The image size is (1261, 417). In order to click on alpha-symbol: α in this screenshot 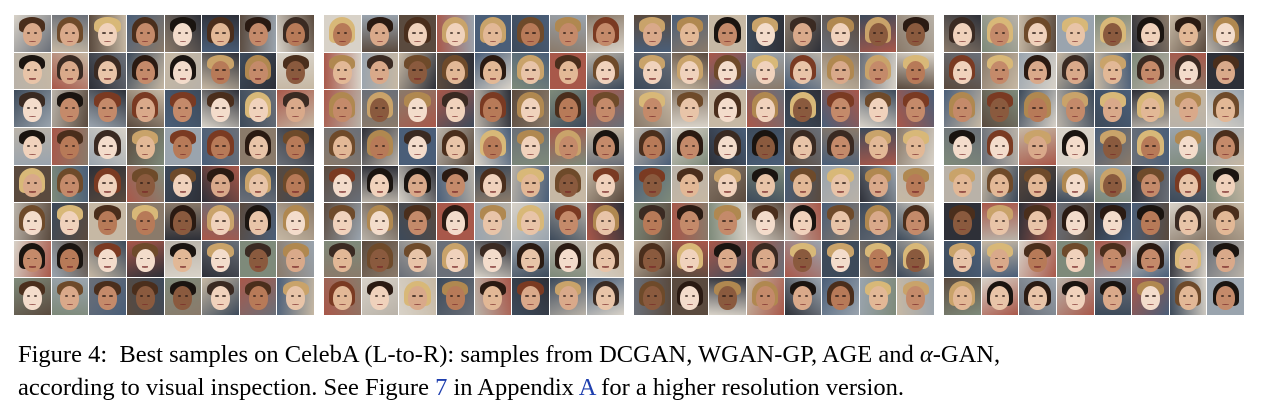, I will do `click(926, 354)`.